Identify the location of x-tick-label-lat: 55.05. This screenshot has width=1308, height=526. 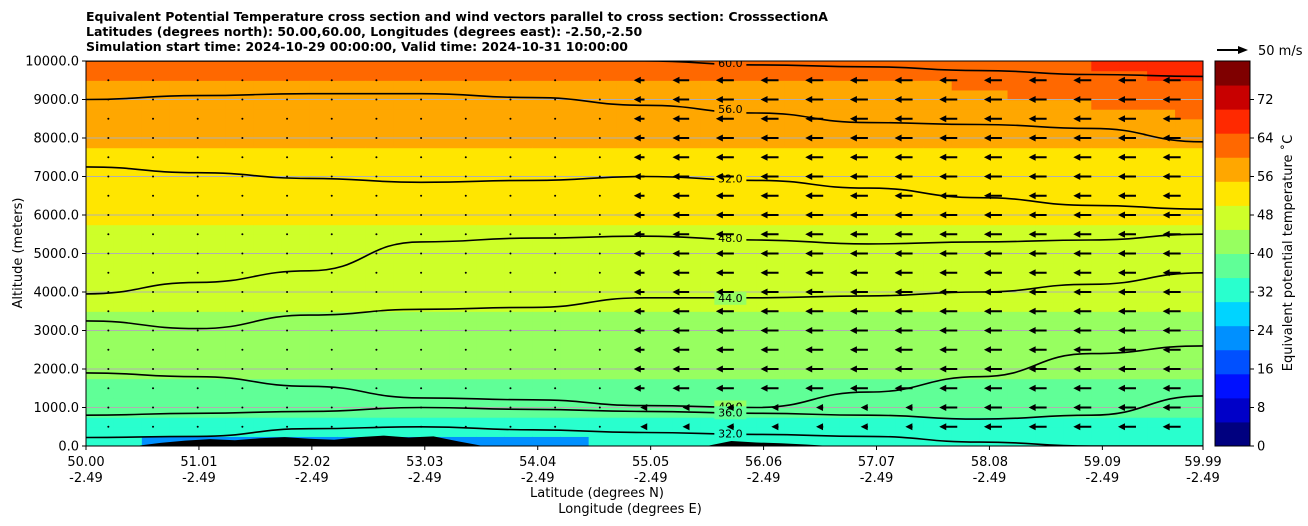
(650, 462).